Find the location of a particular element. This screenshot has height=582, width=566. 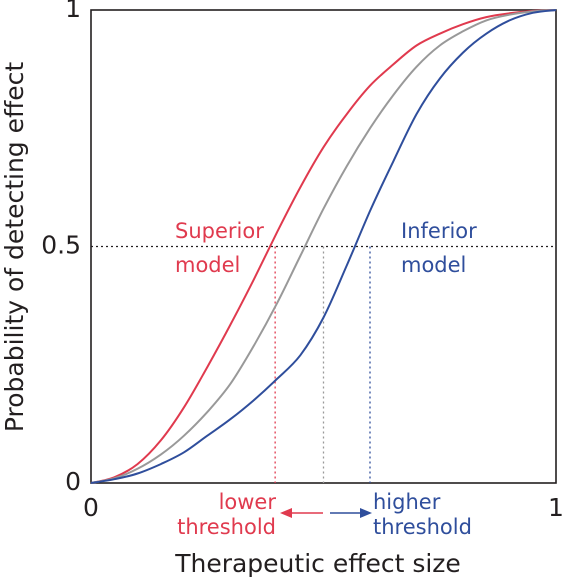

lower-threshold-label-line2: threshold is located at coordinates (226, 527).